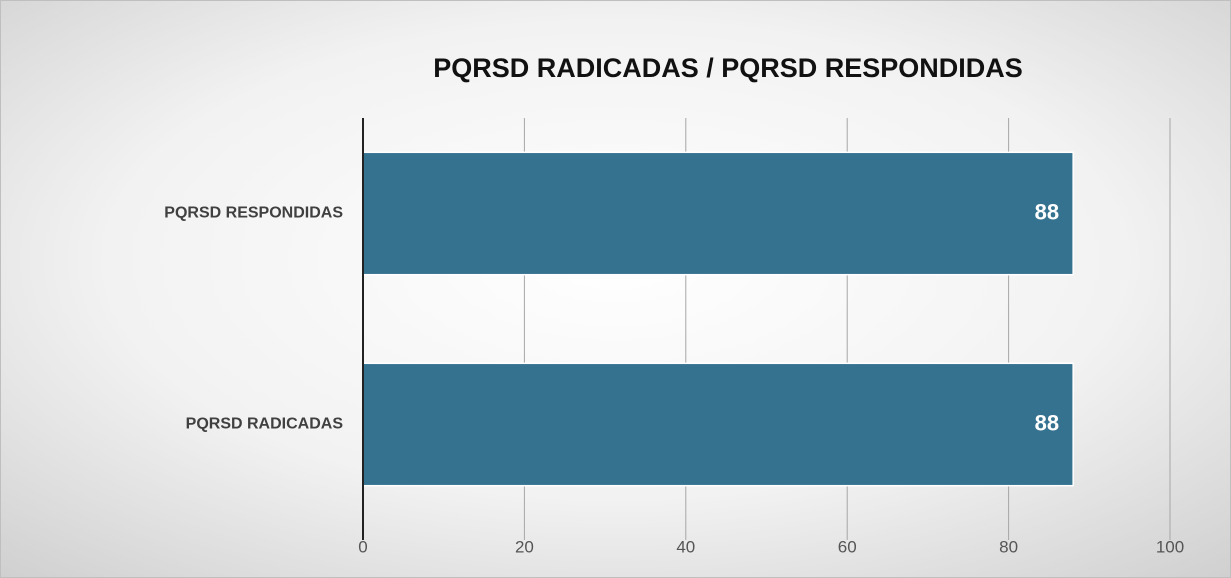  Describe the element at coordinates (685, 546) in the screenshot. I see `x-tick-label: 40` at that location.